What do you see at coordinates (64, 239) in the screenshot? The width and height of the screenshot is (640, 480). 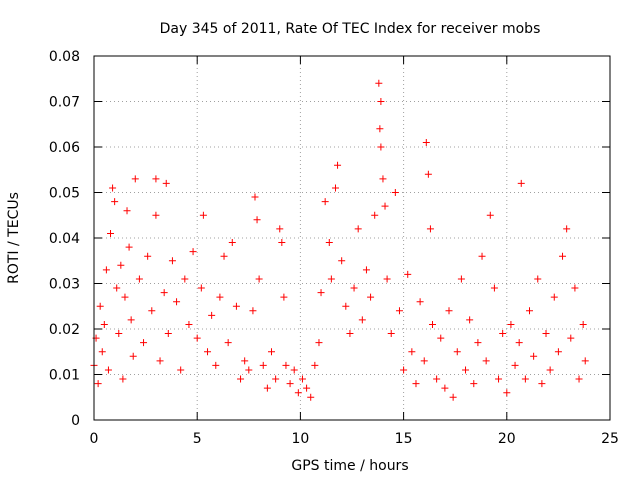 I see `y-tick-label: 0.04` at bounding box center [64, 239].